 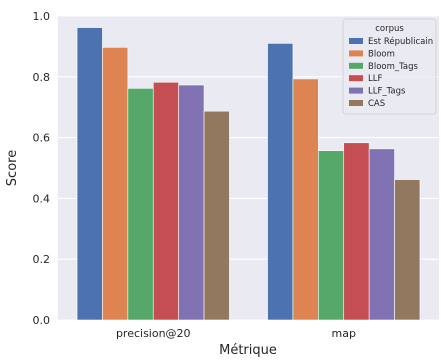 What do you see at coordinates (236, 333) in the screenshot?
I see `x-tick-labels: precision@20 map` at bounding box center [236, 333].